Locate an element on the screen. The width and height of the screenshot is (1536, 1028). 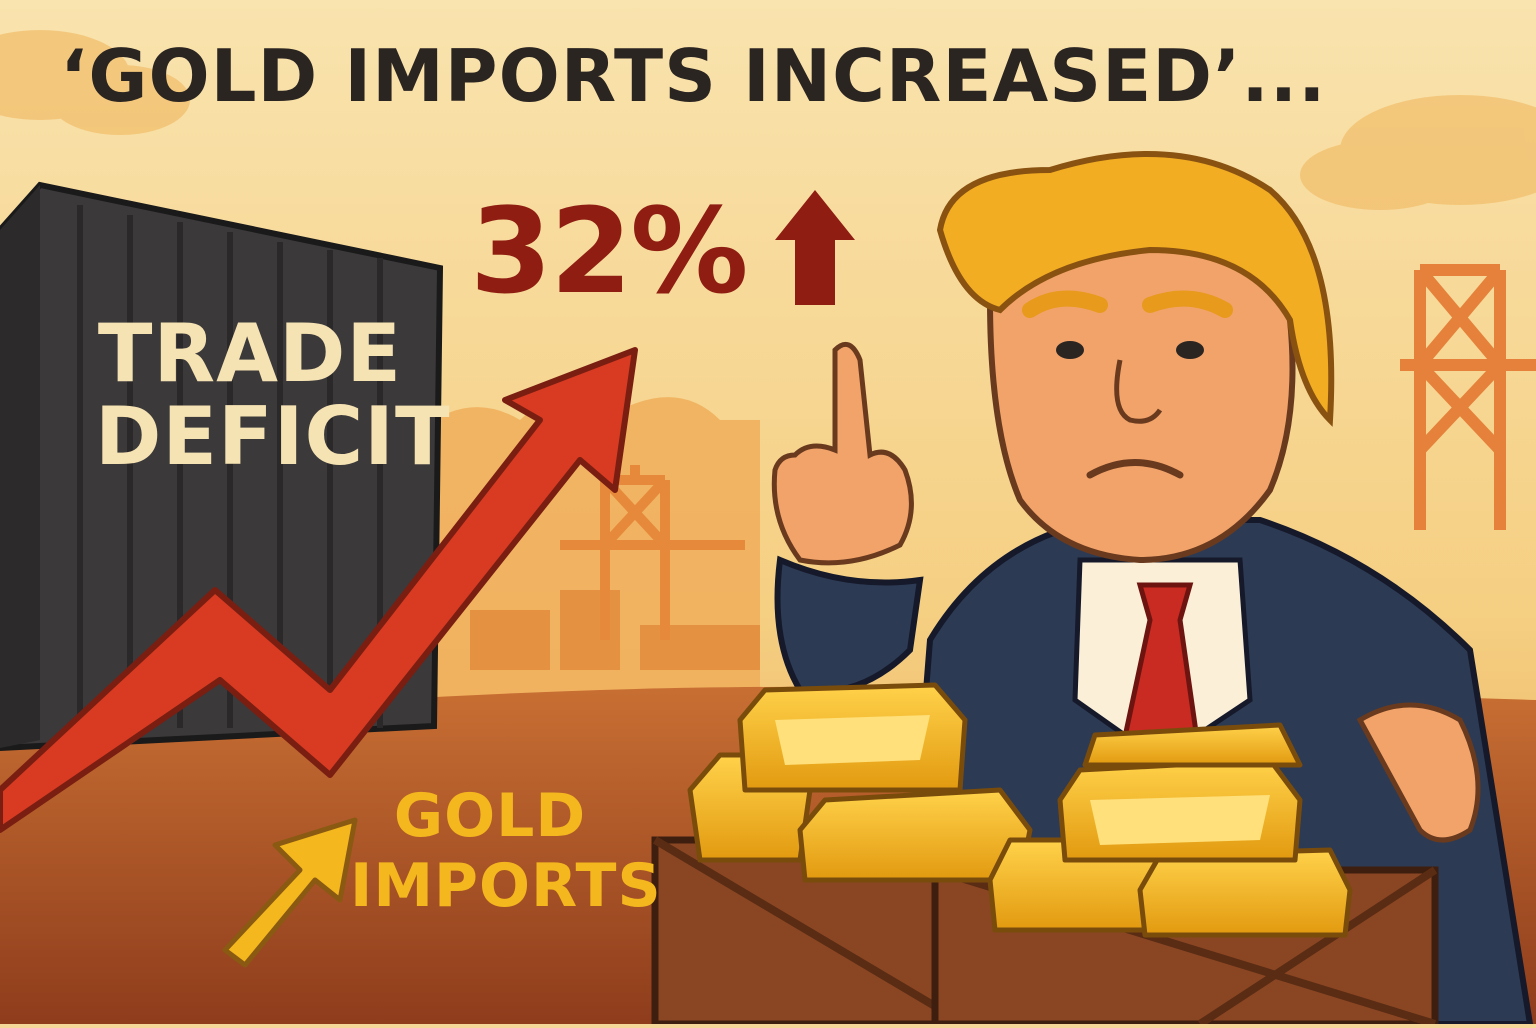
gold-label-line1: GOLD is located at coordinates (490, 816).